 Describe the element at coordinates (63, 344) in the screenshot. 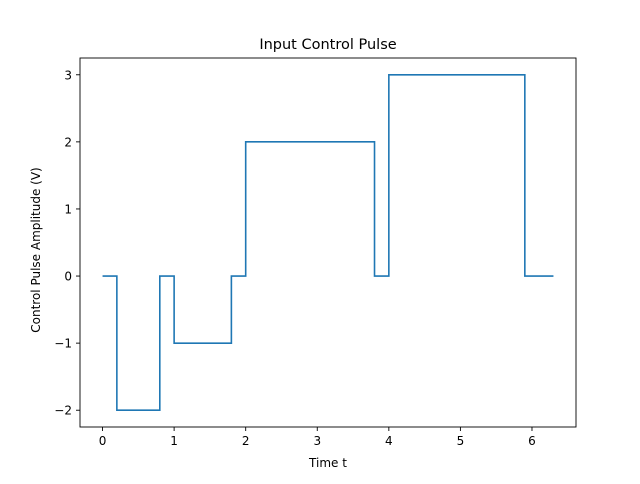

I see `y-tick-label-1: −1` at that location.